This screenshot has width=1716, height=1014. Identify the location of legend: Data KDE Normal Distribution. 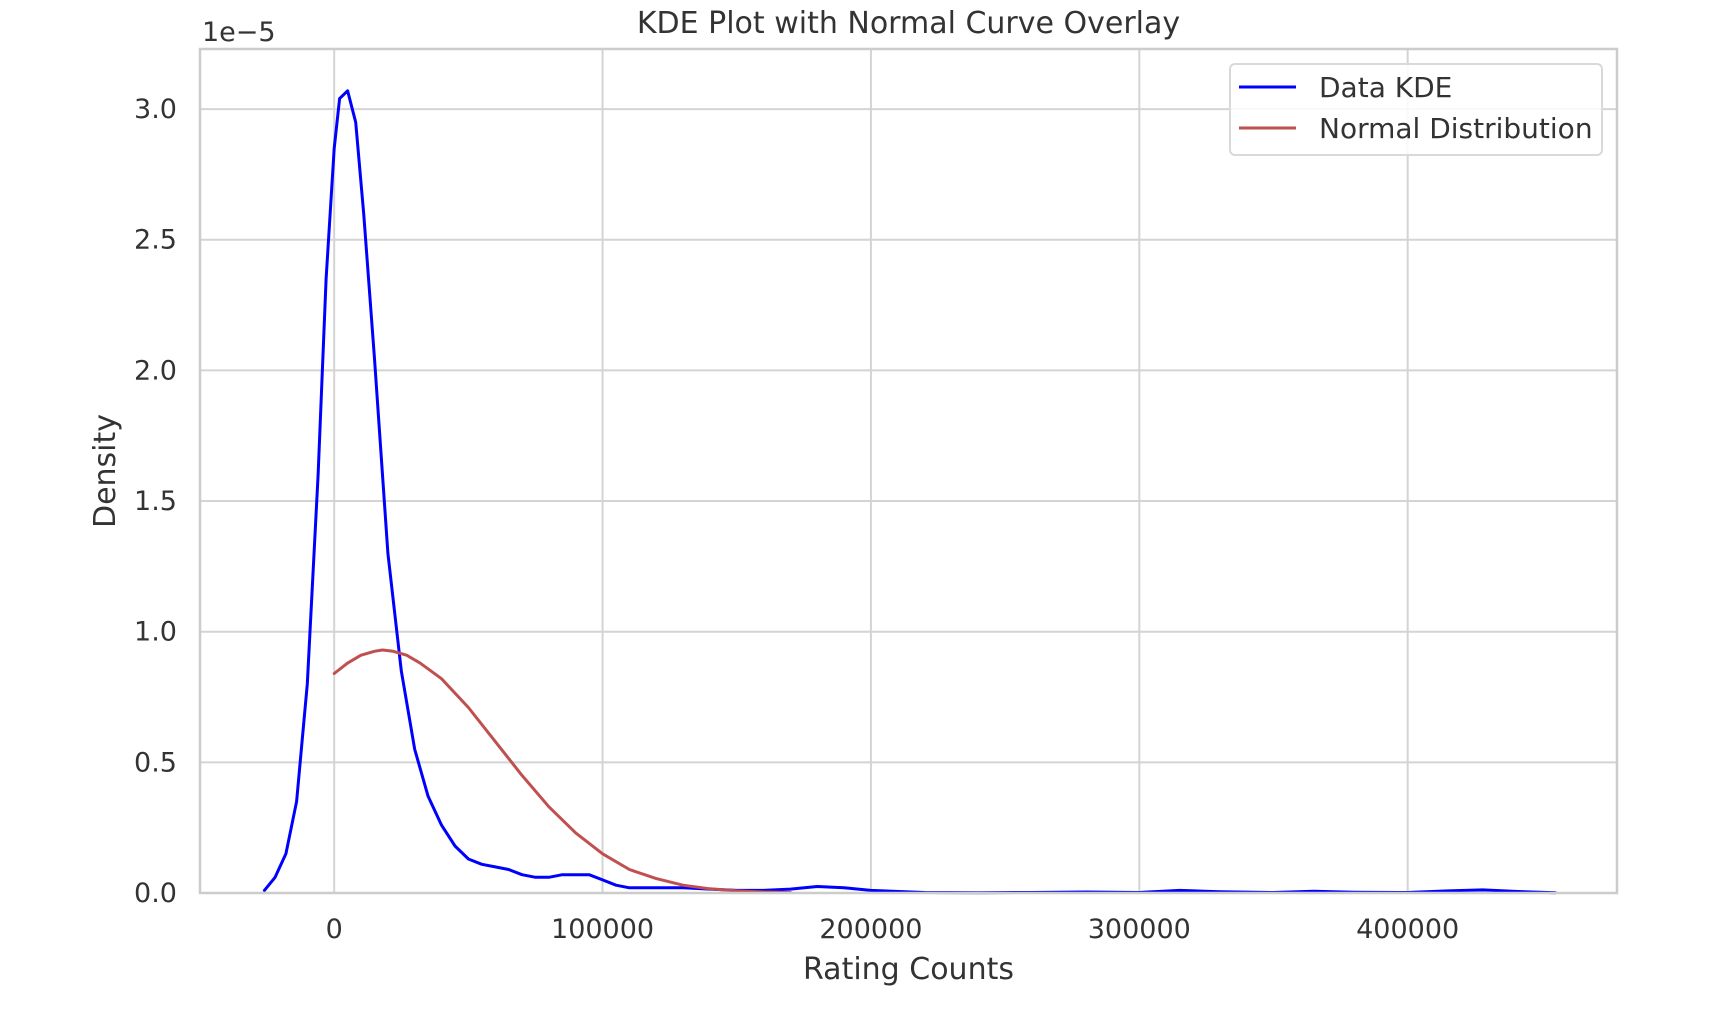
(1416, 109).